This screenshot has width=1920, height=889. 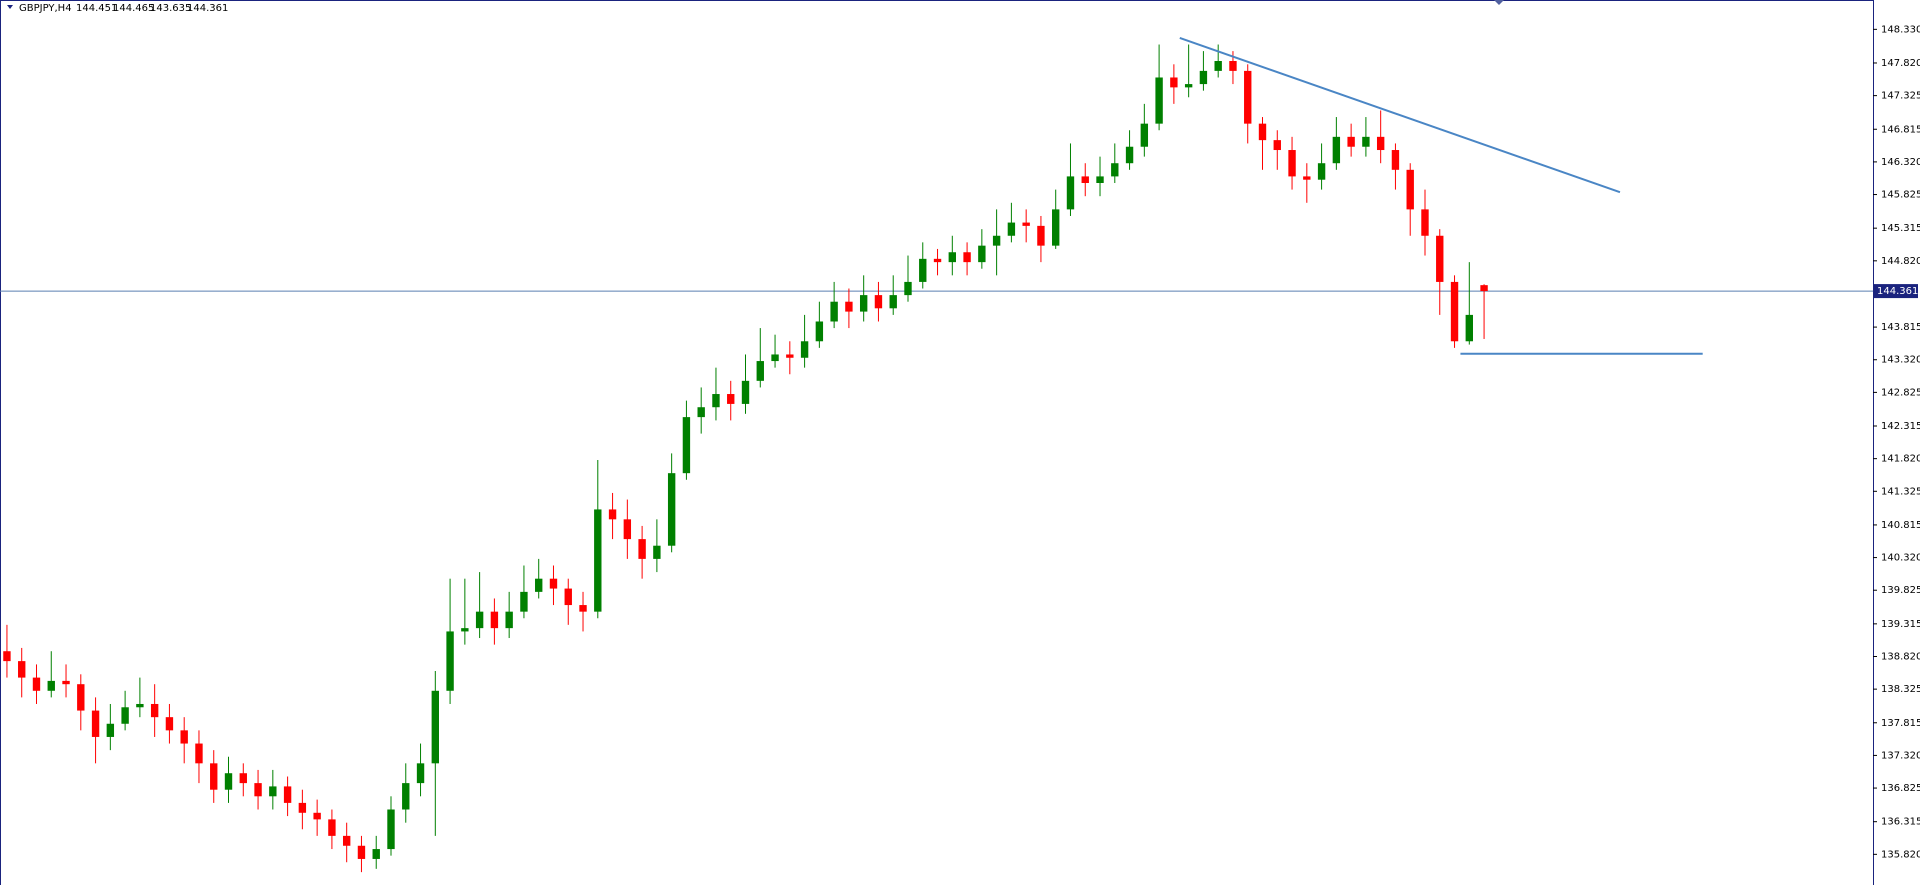 What do you see at coordinates (1900, 162) in the screenshot?
I see `y-tick-label: 146.320` at bounding box center [1900, 162].